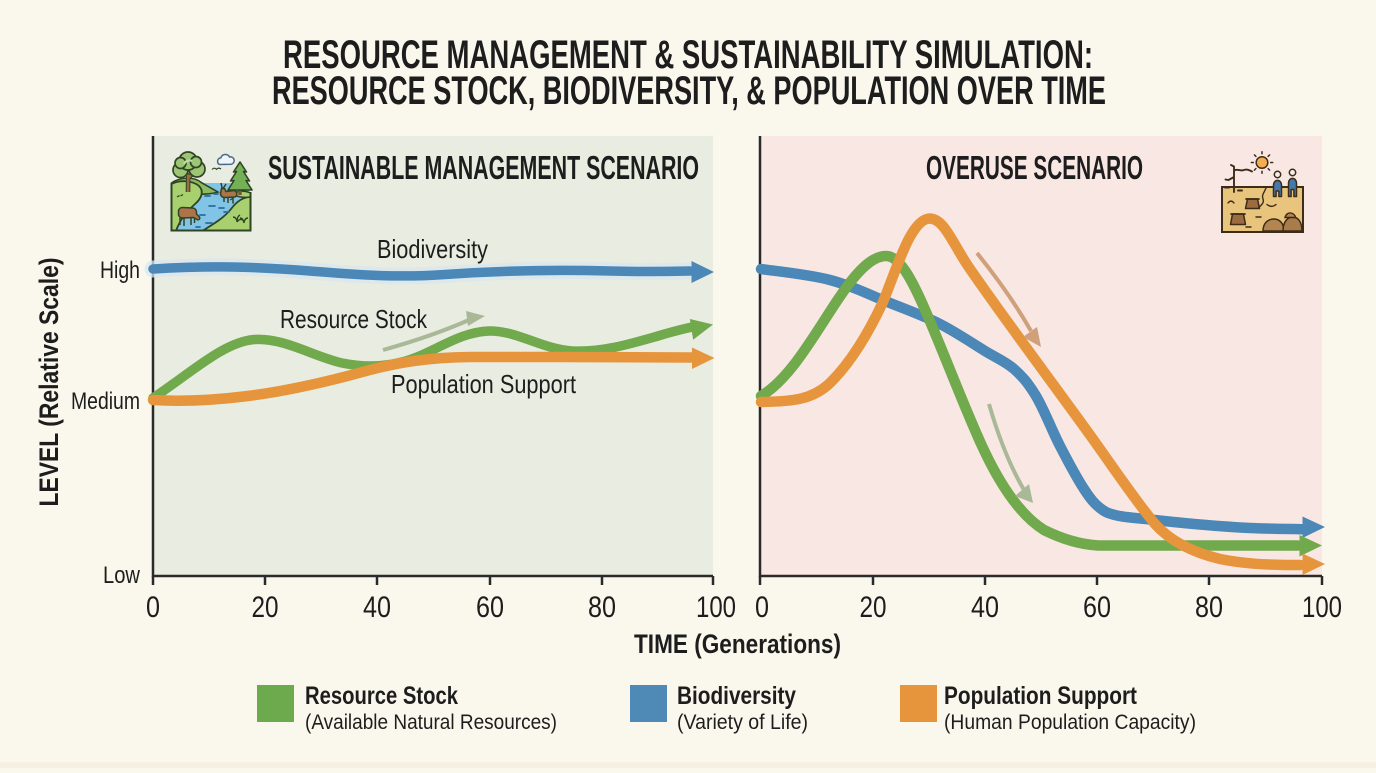 This screenshot has width=1376, height=773. Describe the element at coordinates (483, 168) in the screenshot. I see `svg-text:SUSTAINABLE MANAGEMENT SCENARI: SUSTAINABLE MANAGEMENT SCENARIO` at that location.